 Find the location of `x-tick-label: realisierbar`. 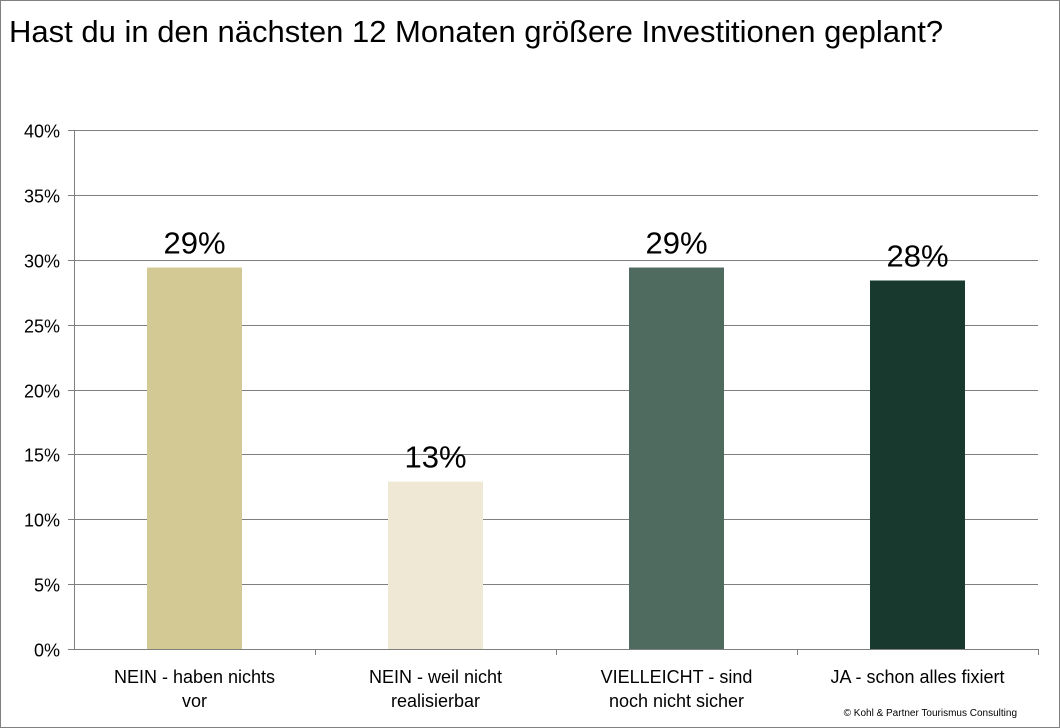

x-tick-label: realisierbar is located at coordinates (435, 701).